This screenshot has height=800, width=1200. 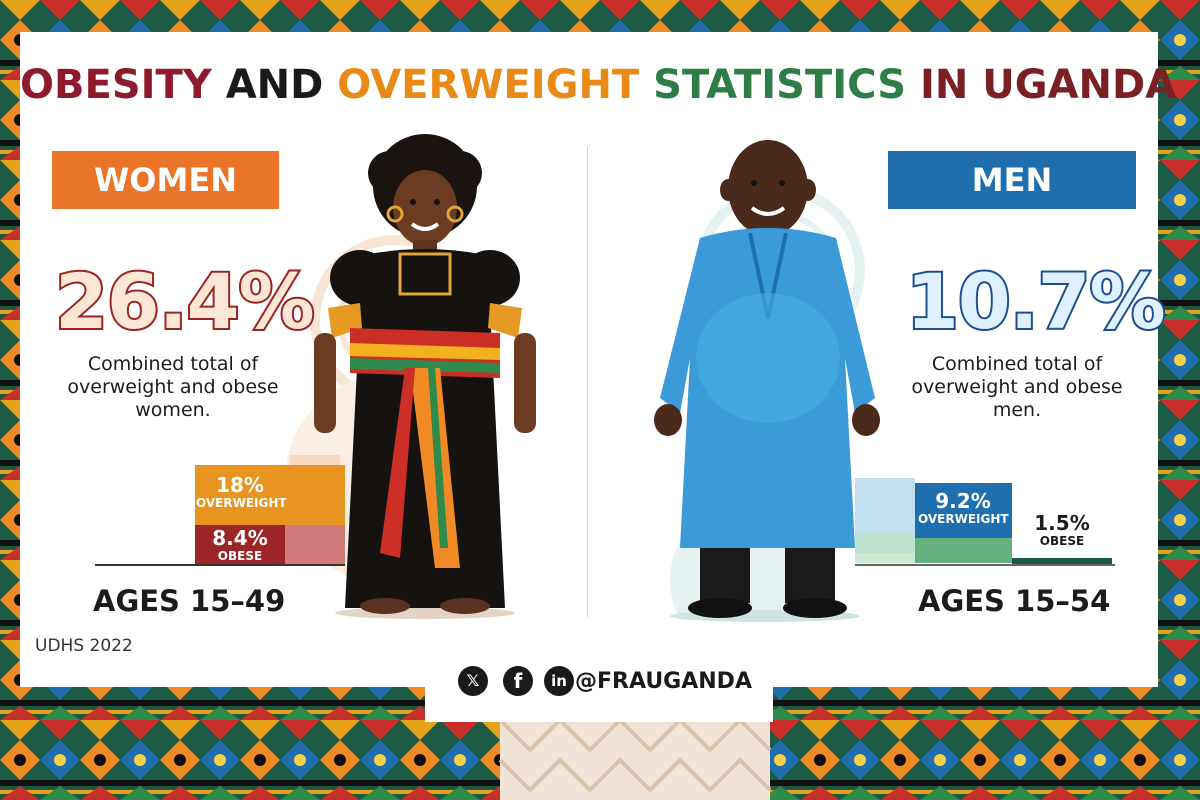 I want to click on women-overweight-label: 18% OVERWEIGHT, so click(x=241, y=491).